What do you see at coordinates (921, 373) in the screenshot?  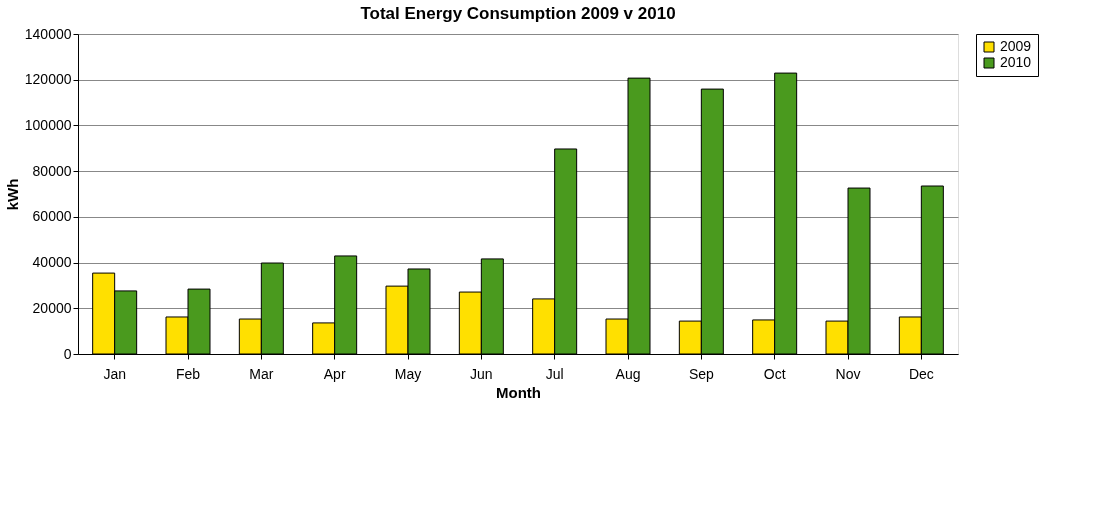 I see `x-tick-label: Dec` at bounding box center [921, 373].